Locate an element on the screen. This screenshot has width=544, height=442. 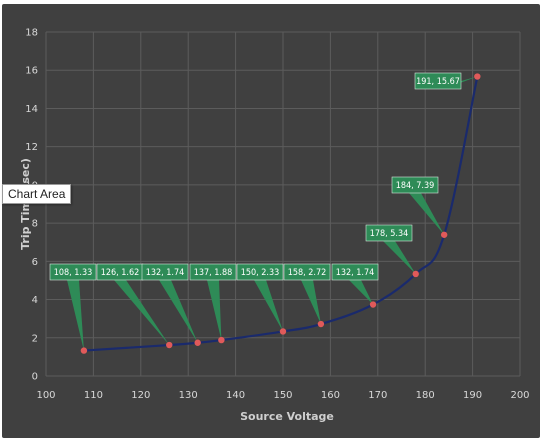
data-label: 150, 2.33 is located at coordinates (260, 273).